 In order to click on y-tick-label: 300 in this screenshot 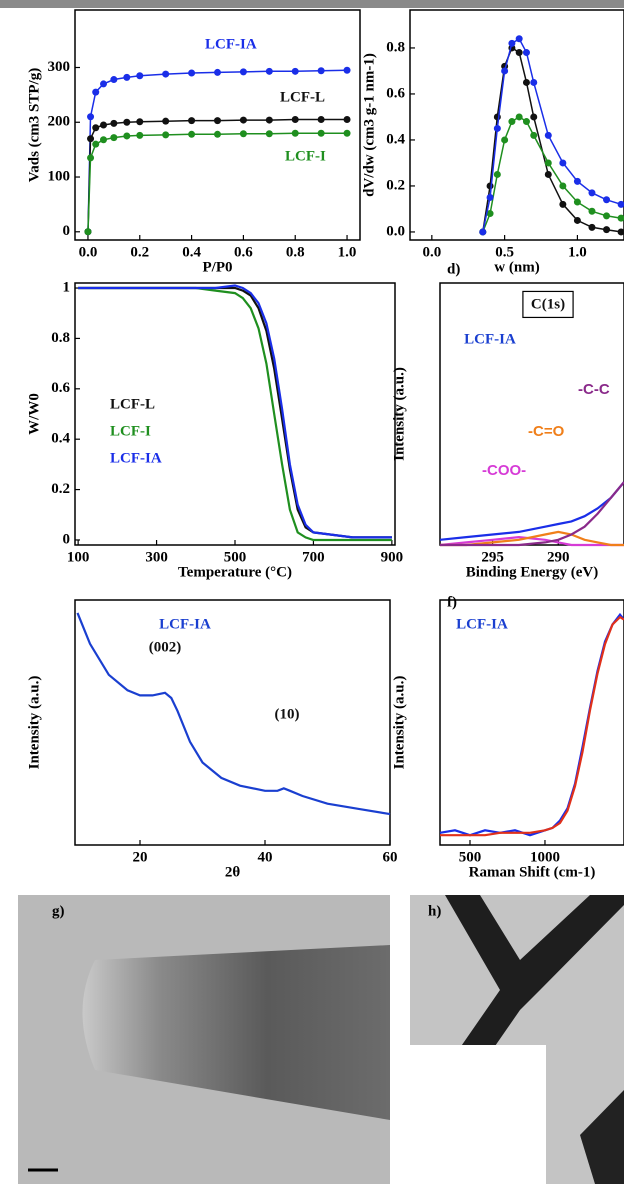, I will do `click(59, 67)`.